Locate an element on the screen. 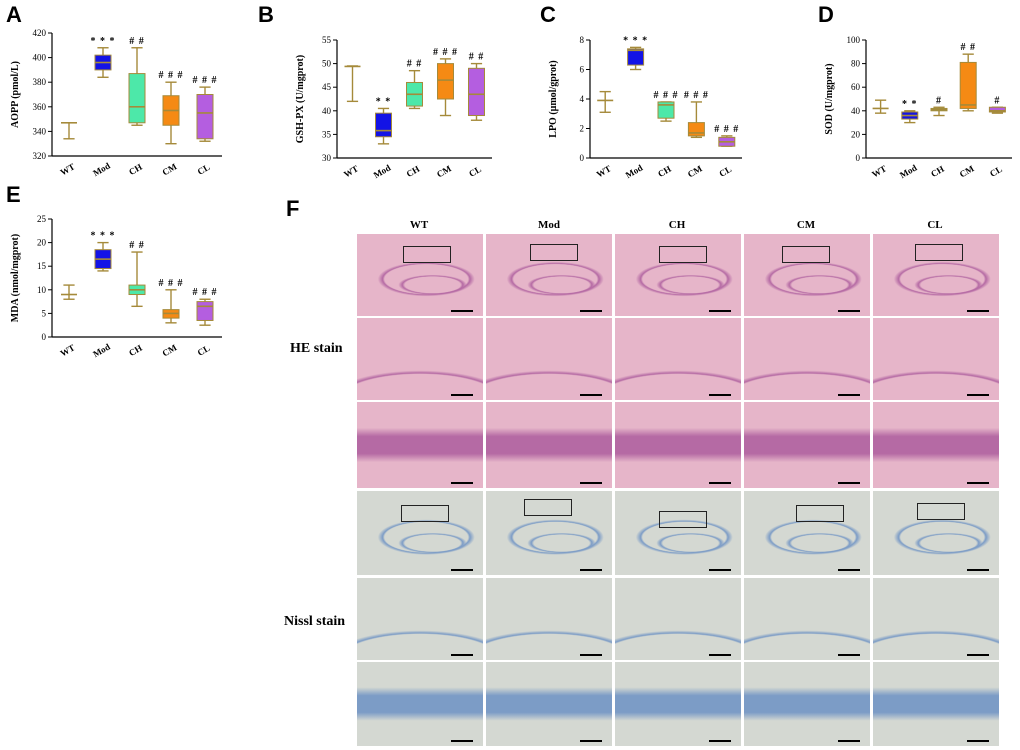  box-d-cm is located at coordinates (968, 85).